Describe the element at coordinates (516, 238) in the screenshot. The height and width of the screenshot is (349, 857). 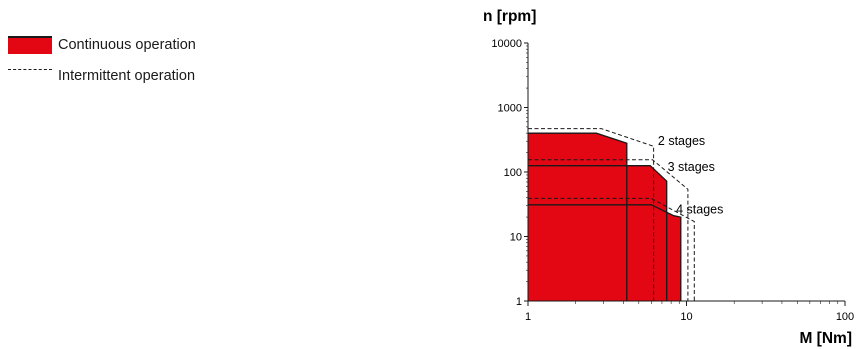
I see `y-tick-label: 10` at that location.